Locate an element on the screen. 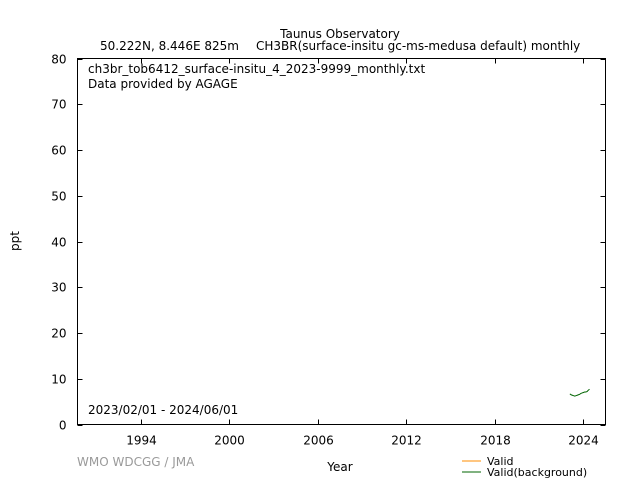  y-tick-label: 80 is located at coordinates (58, 60).